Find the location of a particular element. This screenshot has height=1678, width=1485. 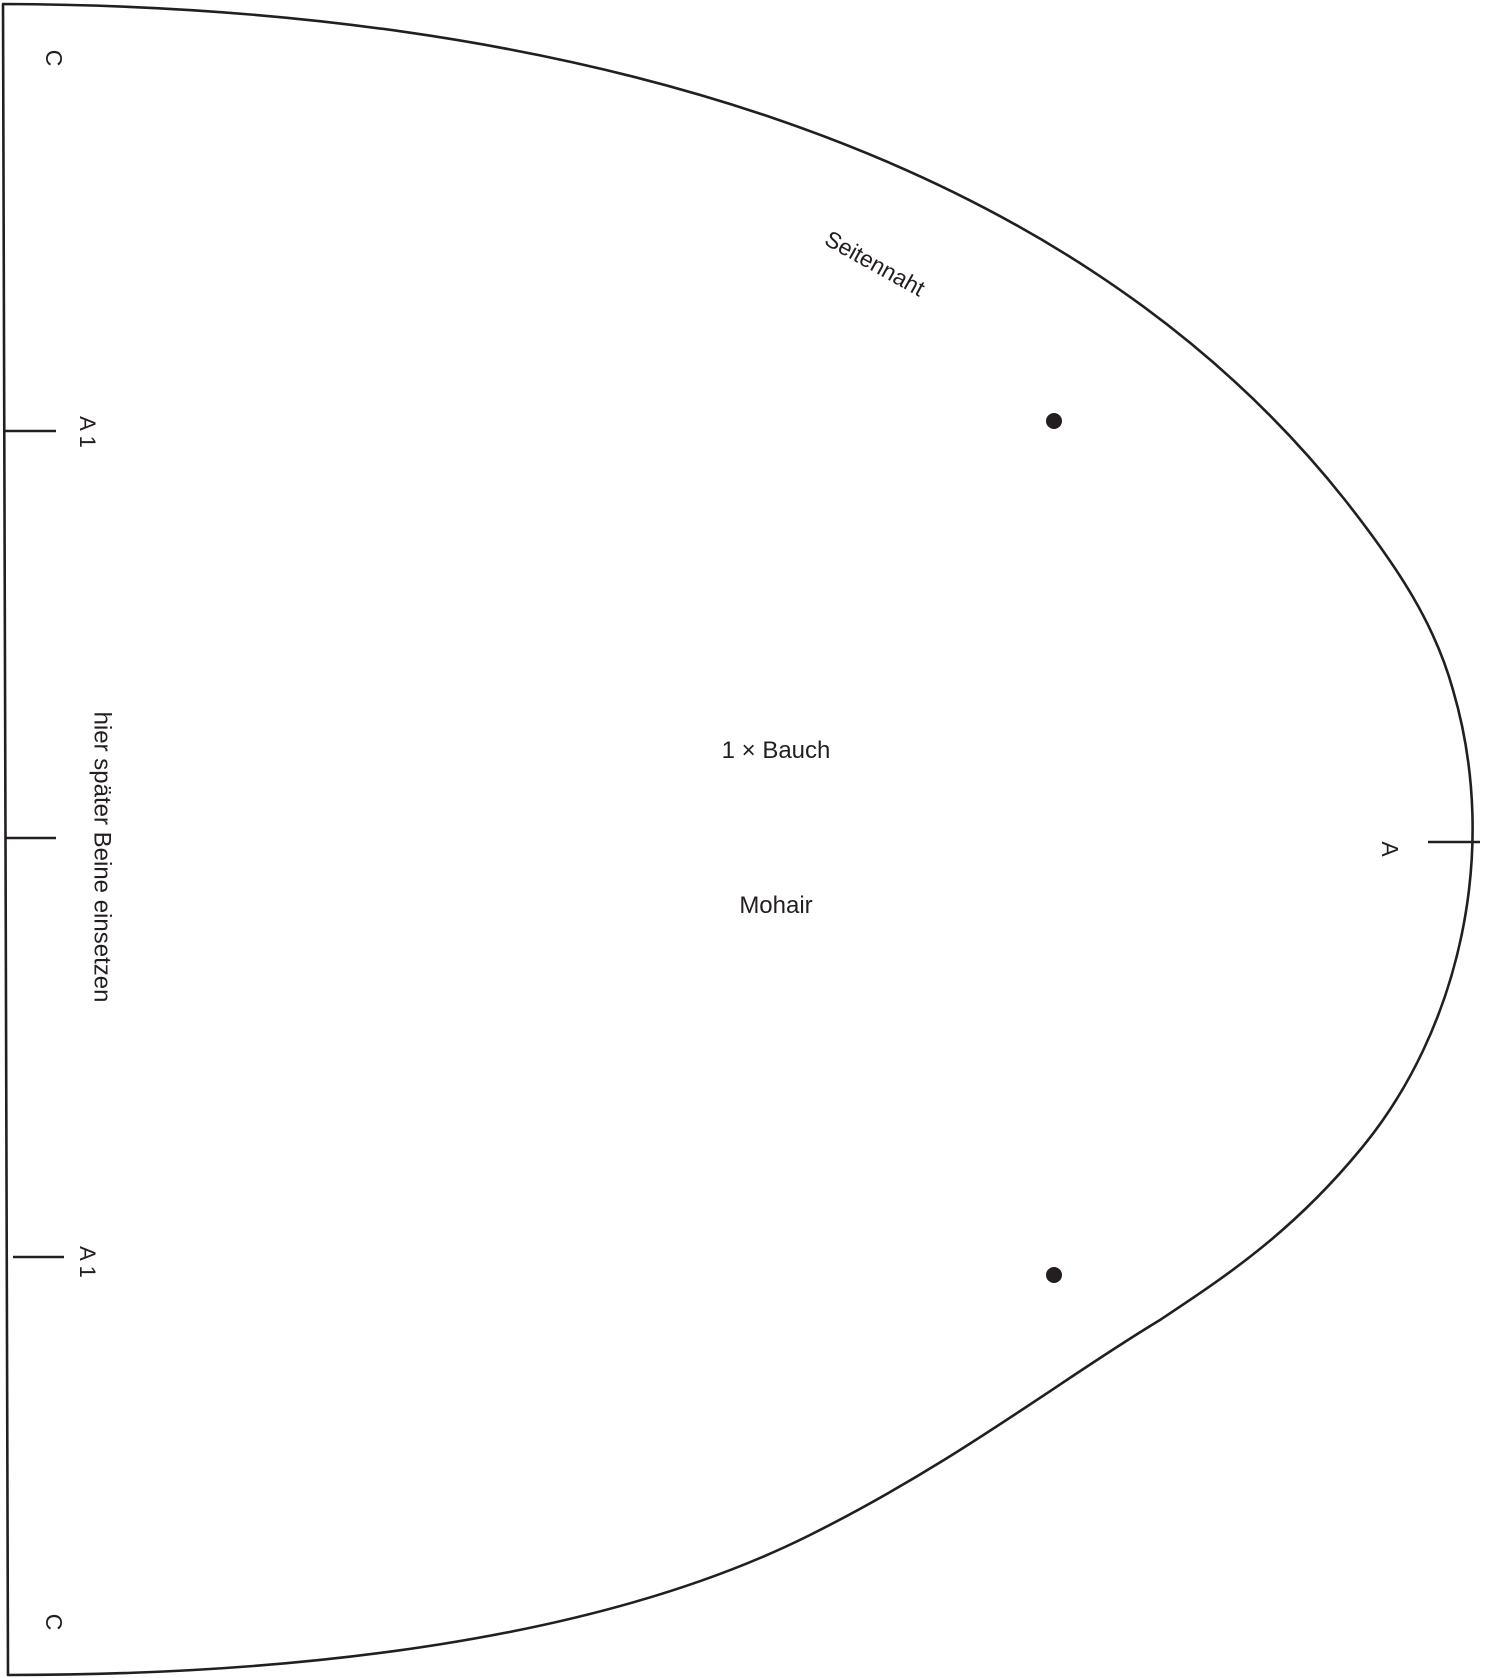

leg-insertion-note: hier später Beine einsetzen is located at coordinates (102, 857).